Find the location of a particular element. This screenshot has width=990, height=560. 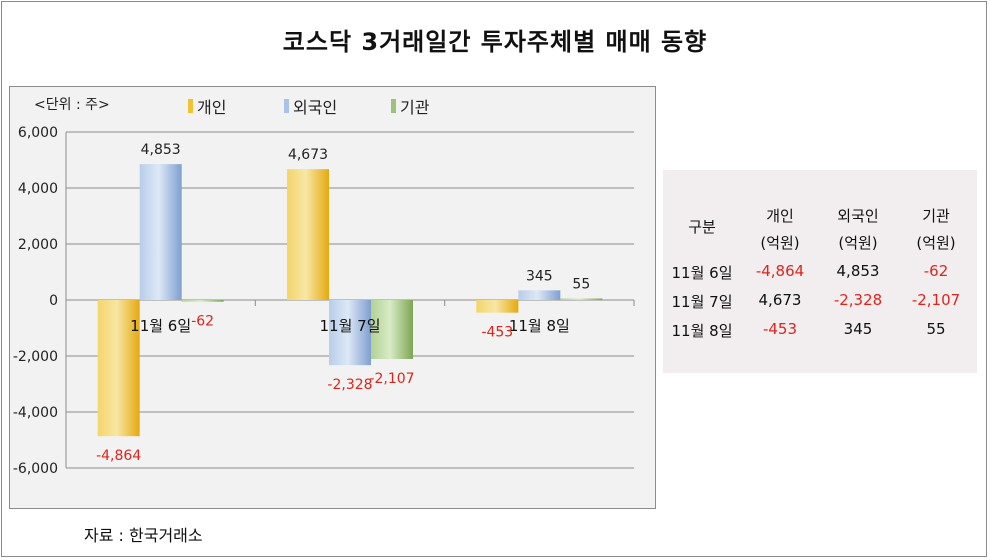

table-cell: -2,328 is located at coordinates (858, 300).